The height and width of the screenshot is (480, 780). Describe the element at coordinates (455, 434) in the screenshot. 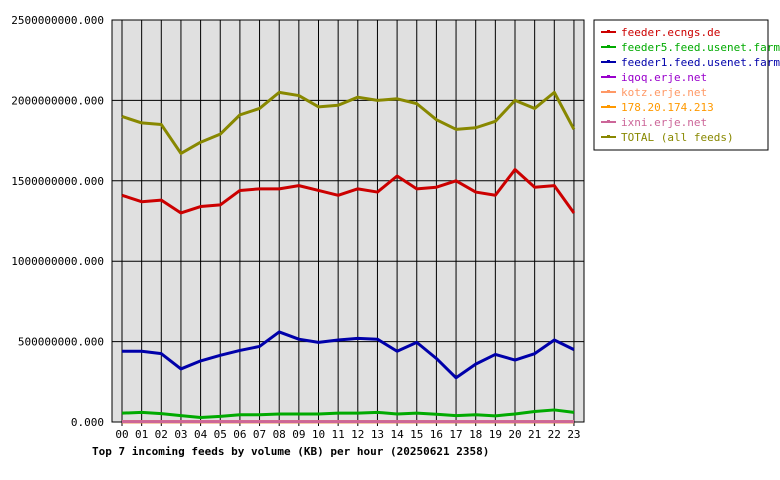

I see `x-tick-label: 17` at that location.